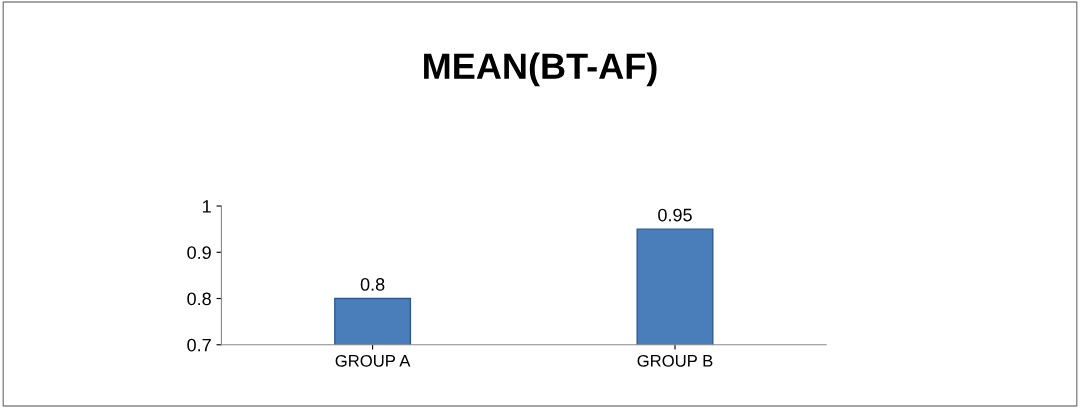 This screenshot has height=408, width=1080. Describe the element at coordinates (199, 252) in the screenshot. I see `y-tick-label: 0.9` at that location.